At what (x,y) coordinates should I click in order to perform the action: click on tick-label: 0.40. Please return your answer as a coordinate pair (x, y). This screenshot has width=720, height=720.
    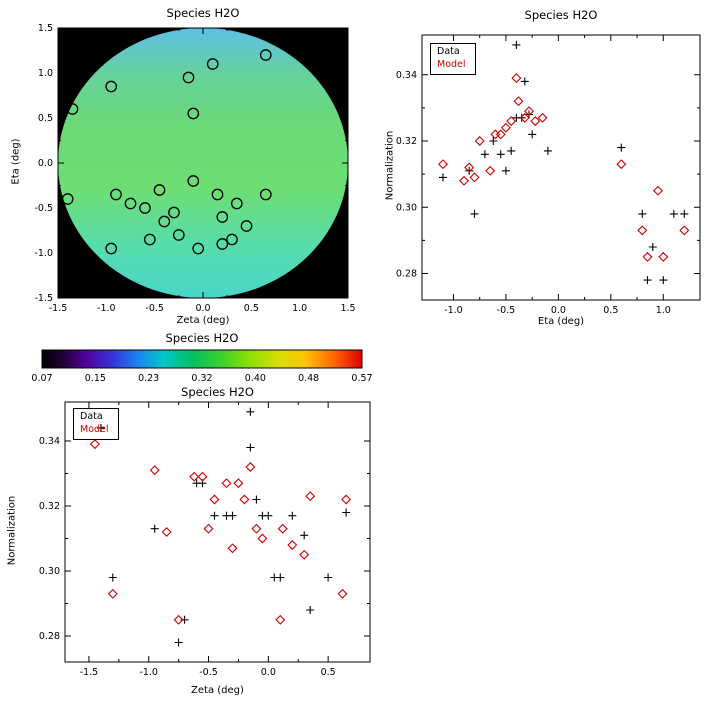
    Looking at the image, I should click on (255, 378).